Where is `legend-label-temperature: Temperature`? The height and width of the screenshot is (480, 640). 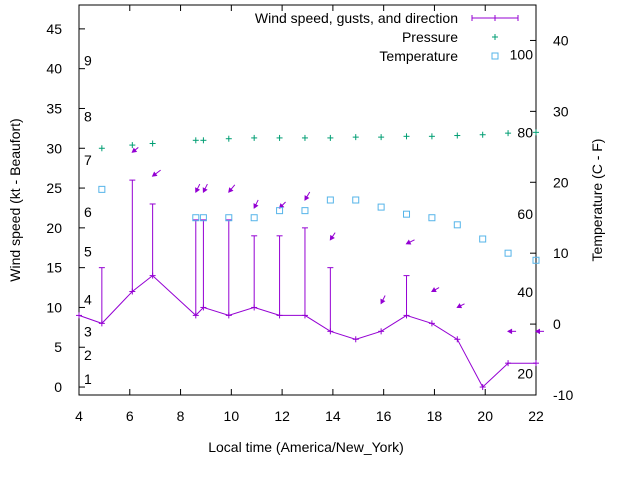 legend-label-temperature: Temperature is located at coordinates (418, 56).